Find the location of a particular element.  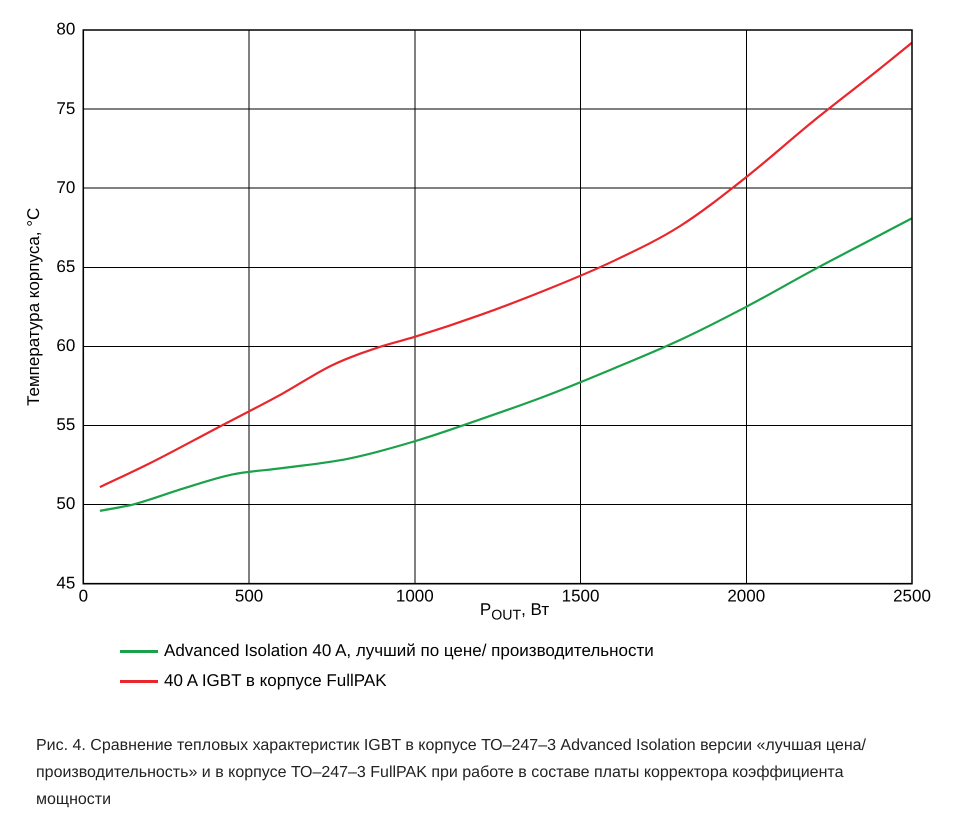

y-tick-label: 60 is located at coordinates (66, 346).